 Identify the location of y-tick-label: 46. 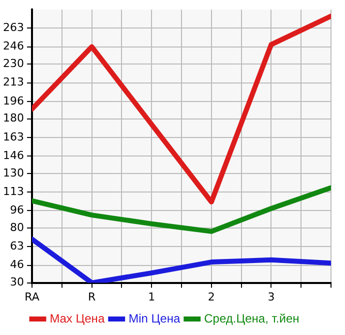
(17, 265).